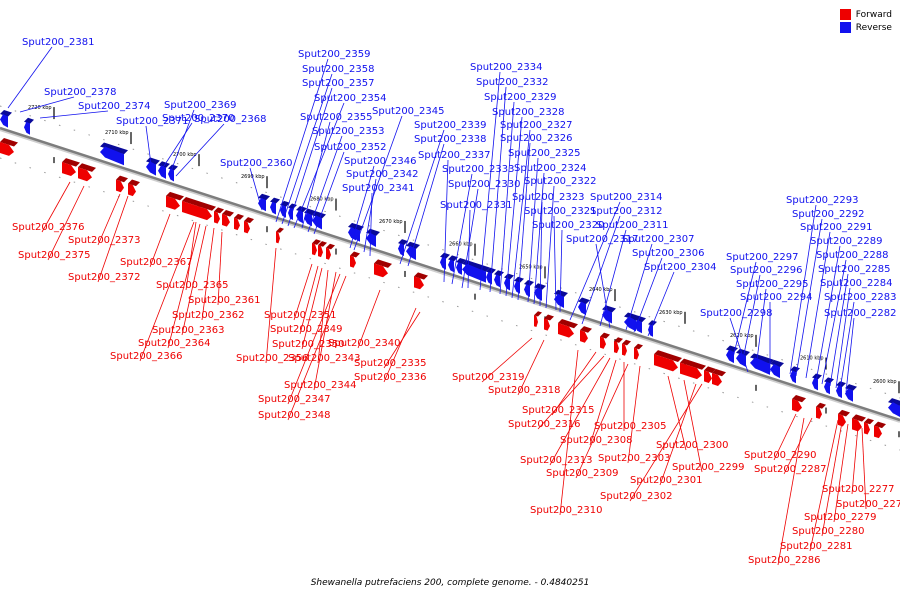 This screenshot has height=600, width=900. What do you see at coordinates (776, 297) in the screenshot?
I see `gene-label: Sput200_2294` at bounding box center [776, 297].